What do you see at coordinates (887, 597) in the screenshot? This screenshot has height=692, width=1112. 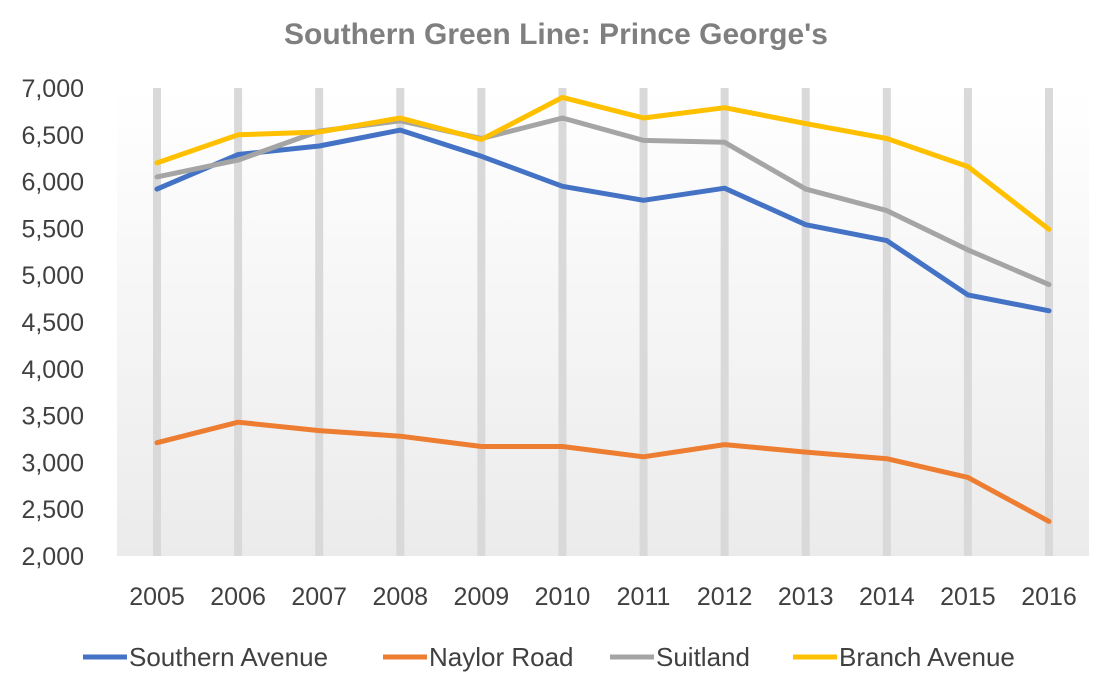 I see `x-tick-label: 2014` at bounding box center [887, 597].